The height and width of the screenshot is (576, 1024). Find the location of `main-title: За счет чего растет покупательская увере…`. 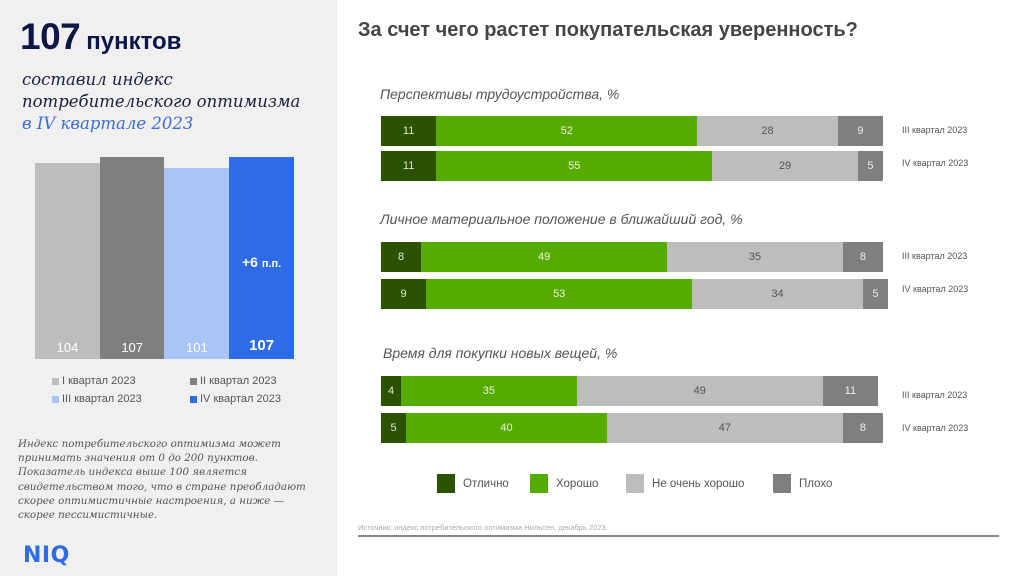

main-title: За счет чего растет покупательская увере… is located at coordinates (608, 30).